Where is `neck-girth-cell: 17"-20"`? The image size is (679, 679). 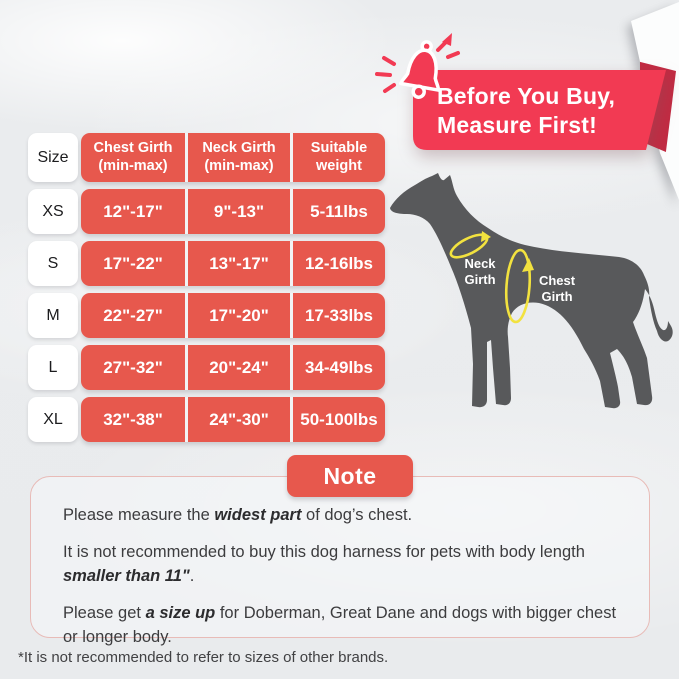 neck-girth-cell: 17"-20" is located at coordinates (237, 315).